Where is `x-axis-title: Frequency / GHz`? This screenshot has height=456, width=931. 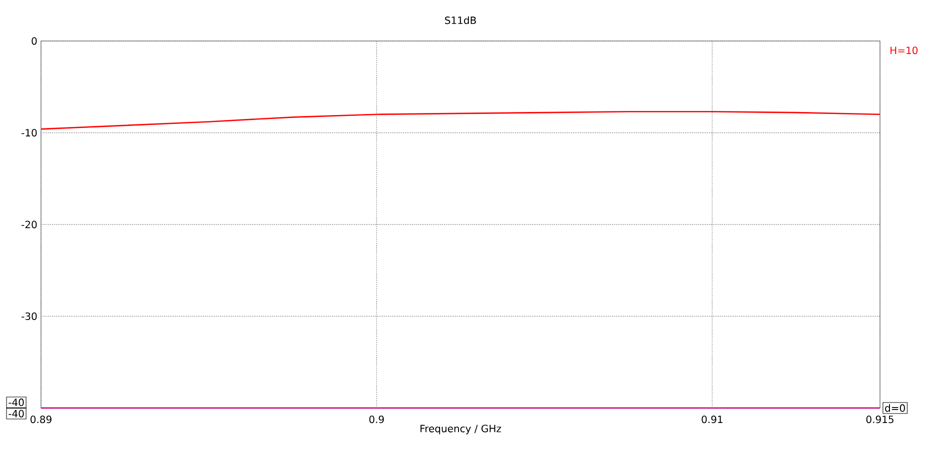
x-axis-title: Frequency / GHz is located at coordinates (461, 429).